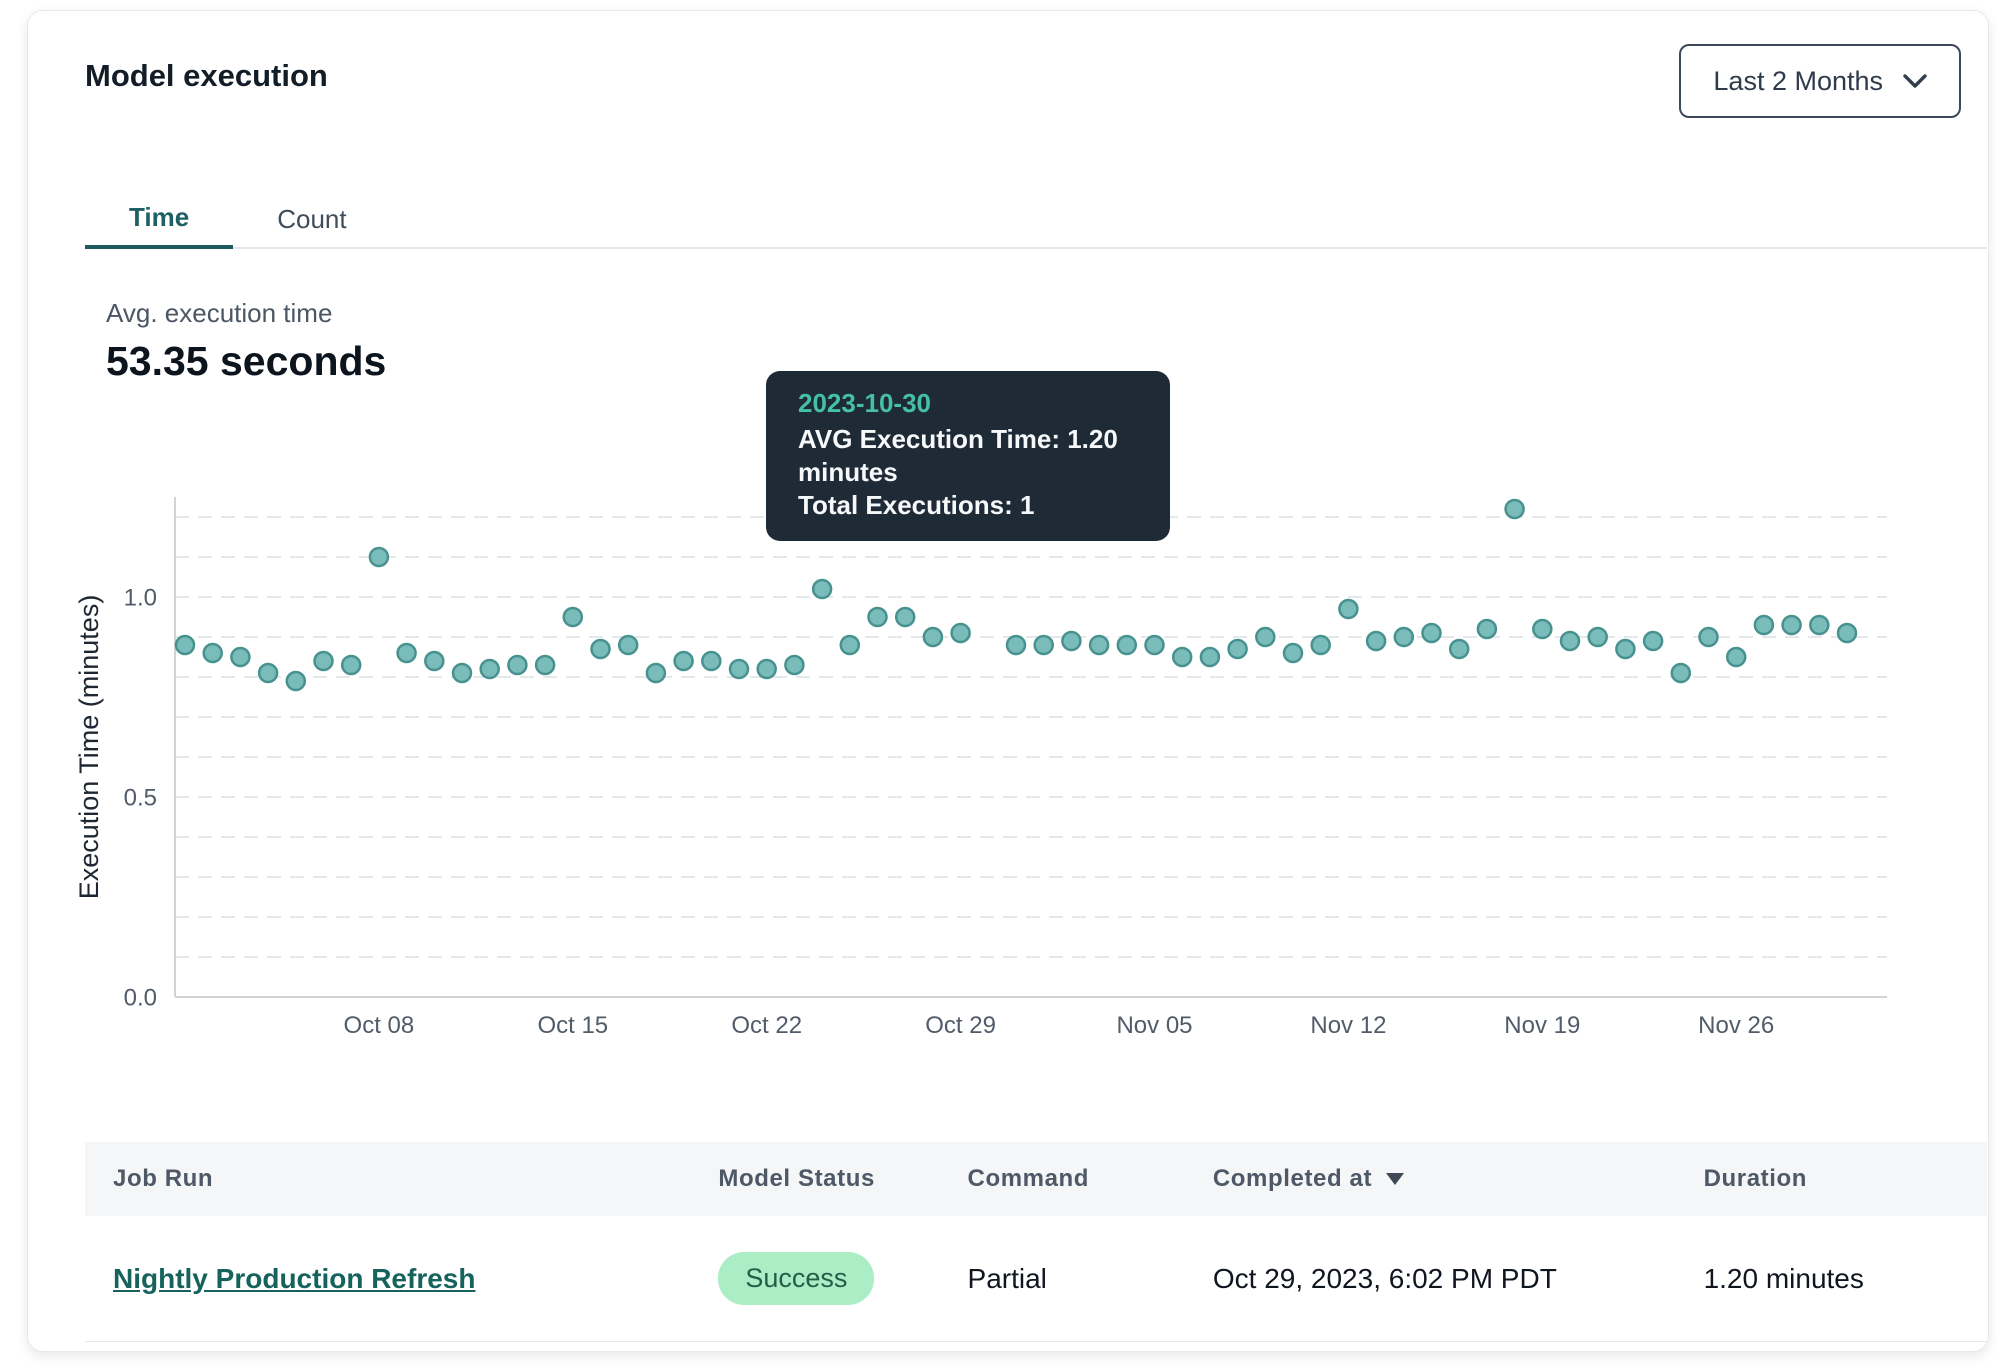  I want to click on tab-bar: Time Count, so click(238, 219).